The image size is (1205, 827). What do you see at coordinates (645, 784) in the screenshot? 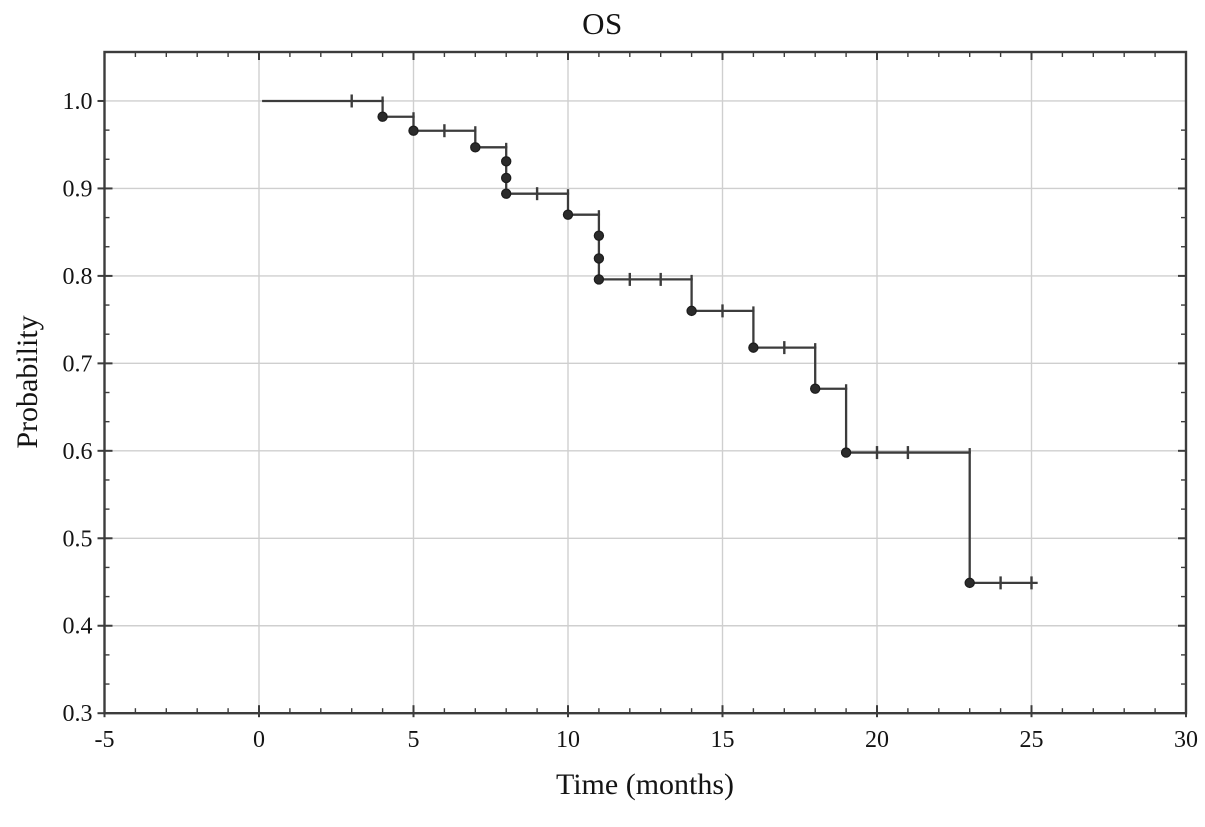
I see `x-axis-label: Time (months)` at bounding box center [645, 784].